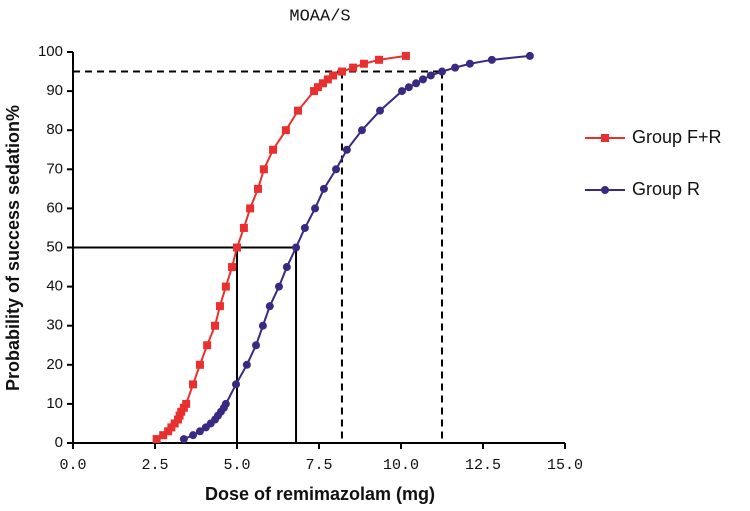  What do you see at coordinates (318, 465) in the screenshot?
I see `x-tick-label: 7.5` at bounding box center [318, 465].